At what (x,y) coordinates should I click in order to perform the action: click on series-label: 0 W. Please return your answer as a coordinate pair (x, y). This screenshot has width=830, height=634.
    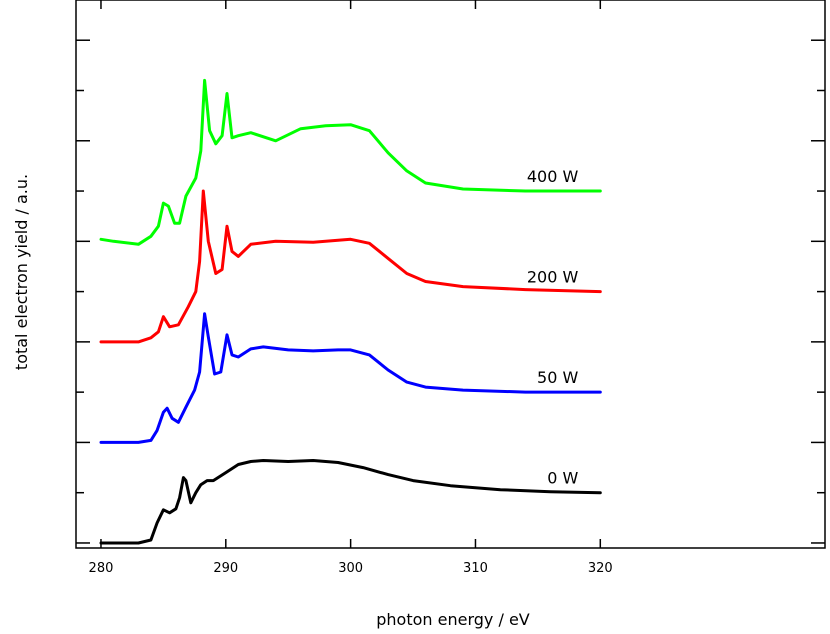
    Looking at the image, I should click on (562, 478).